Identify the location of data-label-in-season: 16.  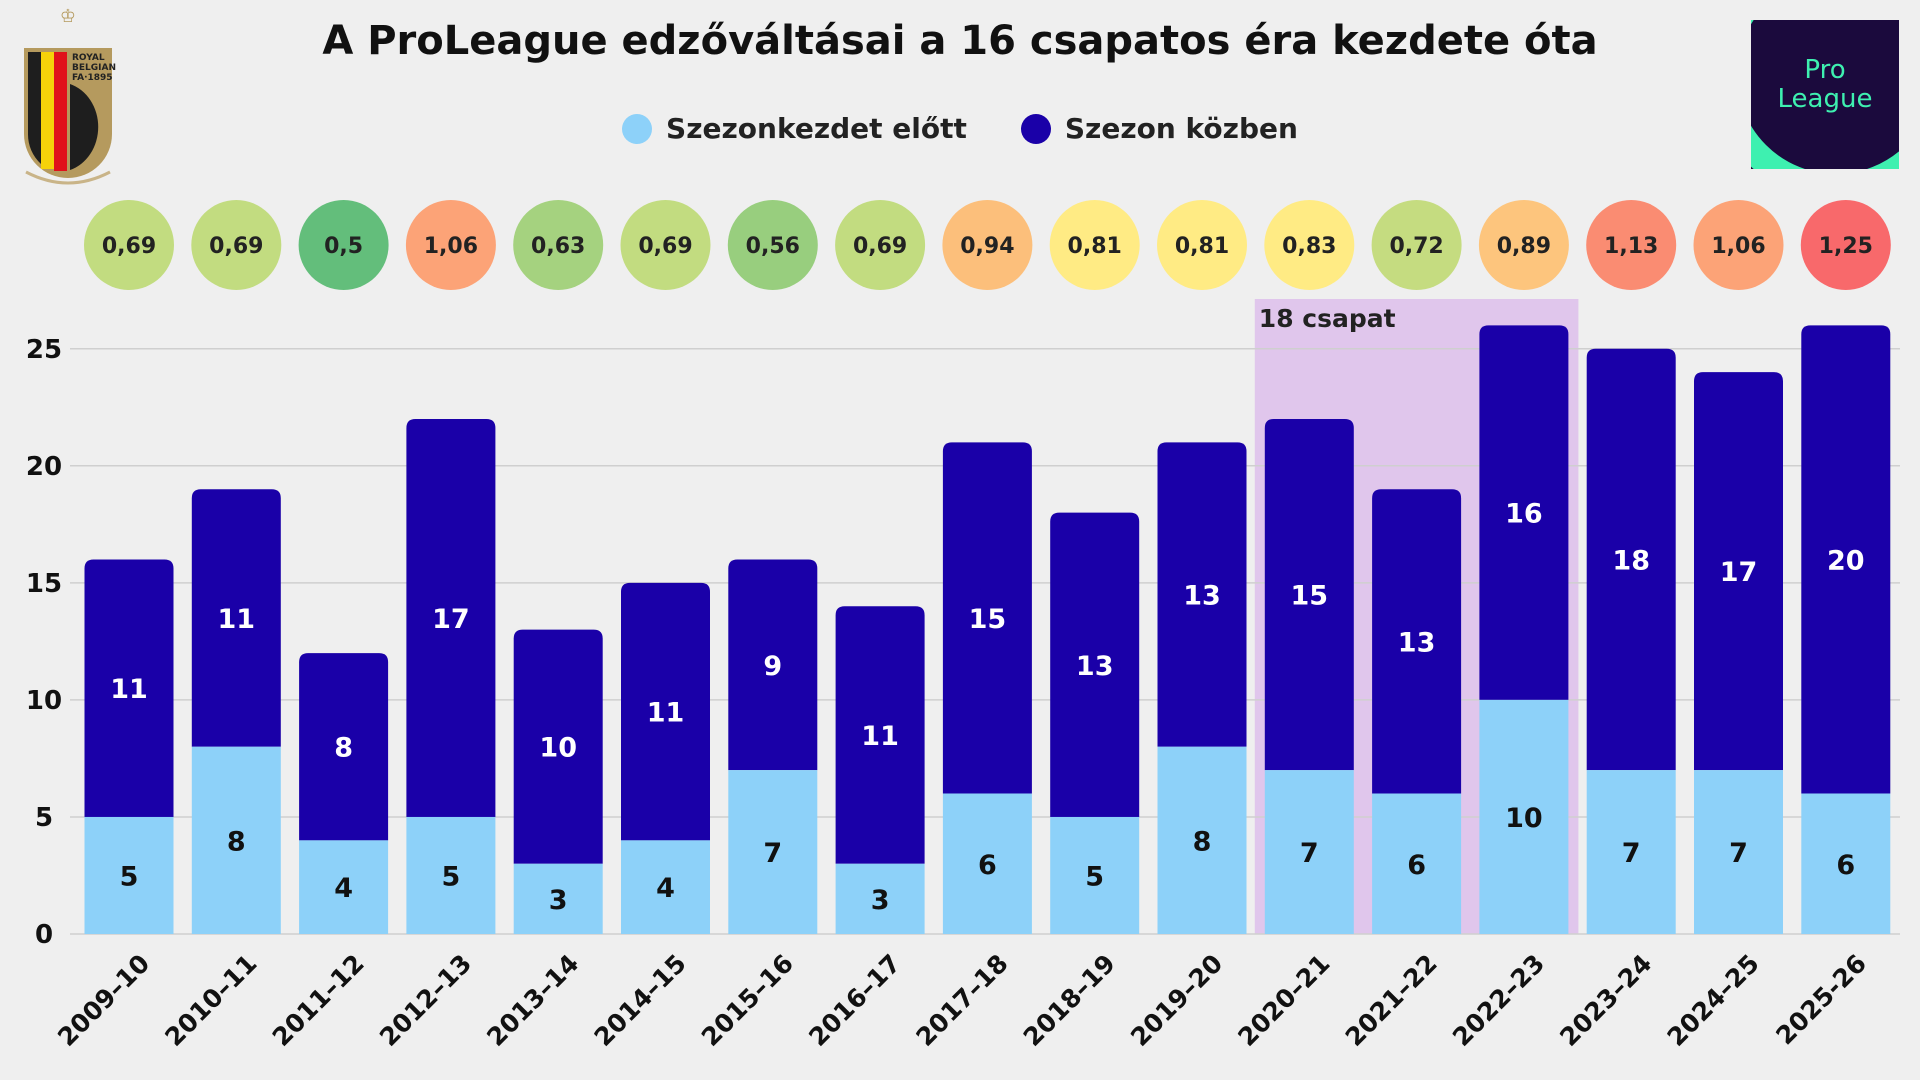
(1524, 514).